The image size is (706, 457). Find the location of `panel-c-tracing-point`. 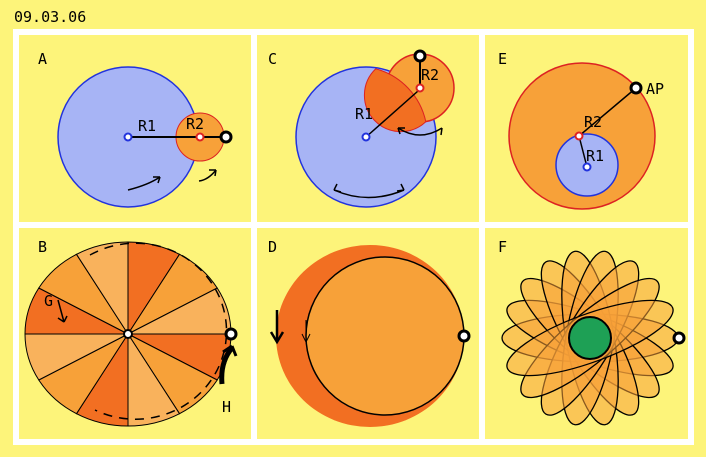

panel-c-tracing-point is located at coordinates (420, 56).